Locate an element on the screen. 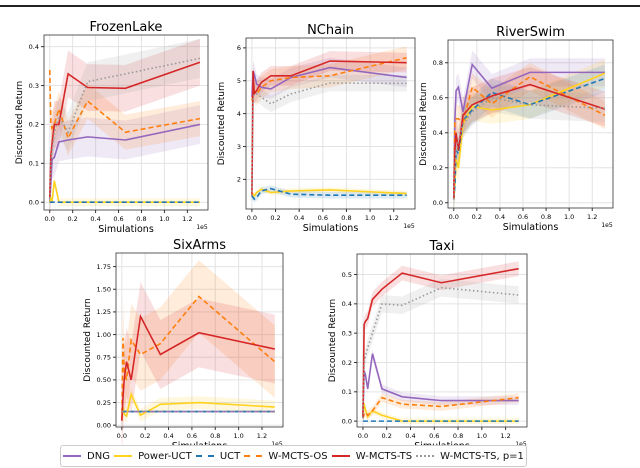 The width and height of the screenshot is (640, 468). y-tick-label: 0.8 is located at coordinates (438, 63).